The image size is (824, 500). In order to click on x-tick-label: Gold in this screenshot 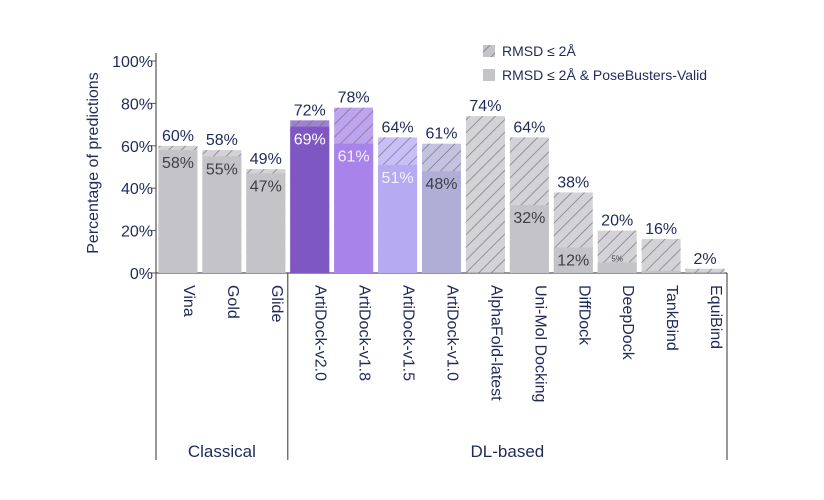, I will do `click(232, 302)`.